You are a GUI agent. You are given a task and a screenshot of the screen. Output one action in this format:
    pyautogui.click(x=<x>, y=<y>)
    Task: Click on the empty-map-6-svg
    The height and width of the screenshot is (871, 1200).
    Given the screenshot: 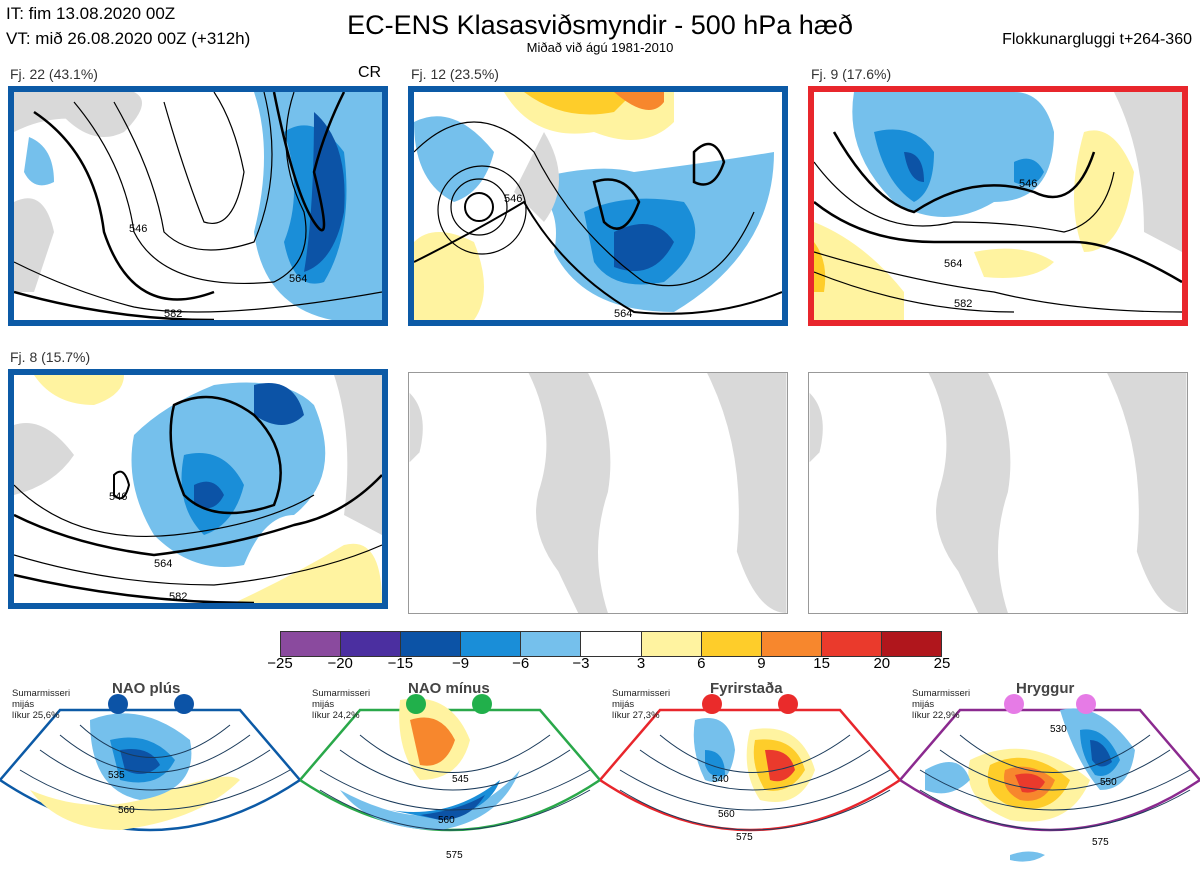 What is the action you would take?
    pyautogui.click(x=998, y=493)
    